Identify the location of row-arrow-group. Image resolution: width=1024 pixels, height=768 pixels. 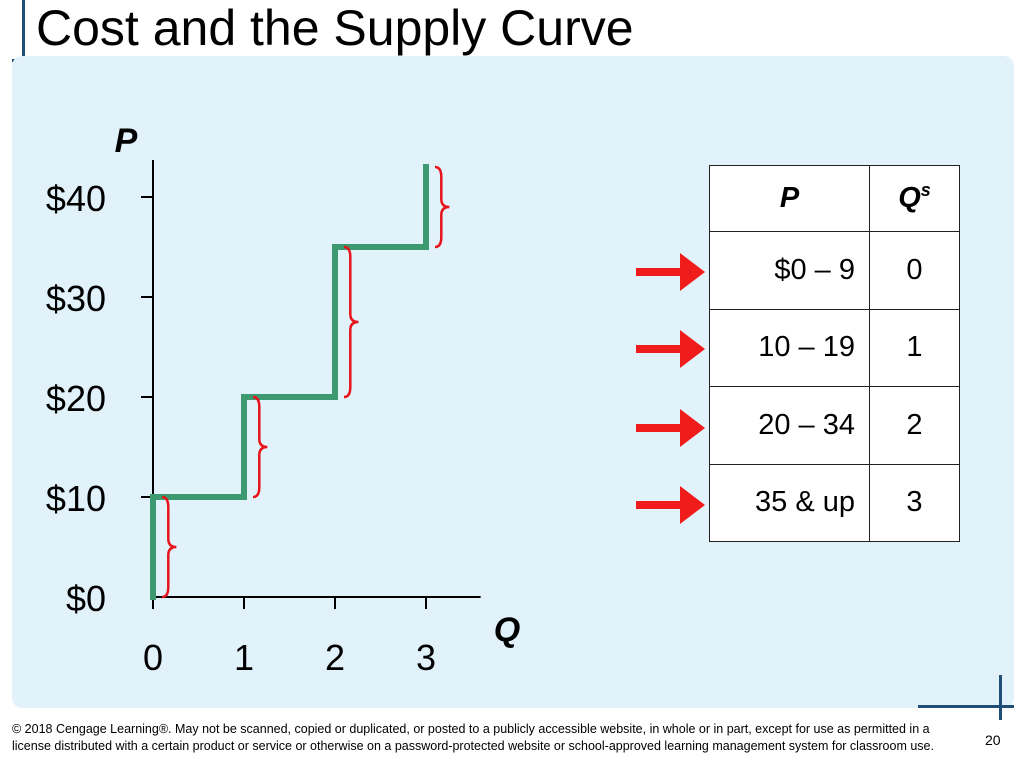
(670, 388).